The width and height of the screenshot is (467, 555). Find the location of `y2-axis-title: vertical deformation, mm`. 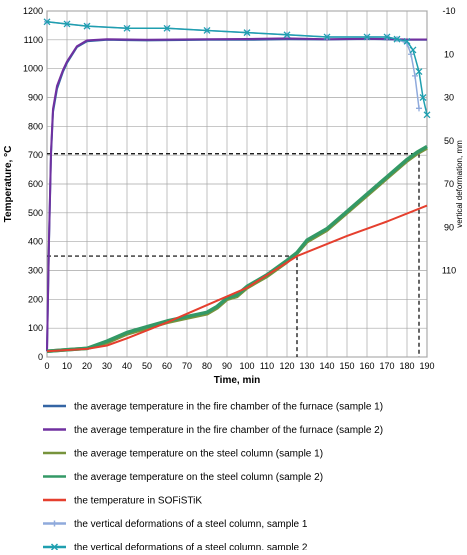

y2-axis-title: vertical deformation, mm is located at coordinates (459, 184).